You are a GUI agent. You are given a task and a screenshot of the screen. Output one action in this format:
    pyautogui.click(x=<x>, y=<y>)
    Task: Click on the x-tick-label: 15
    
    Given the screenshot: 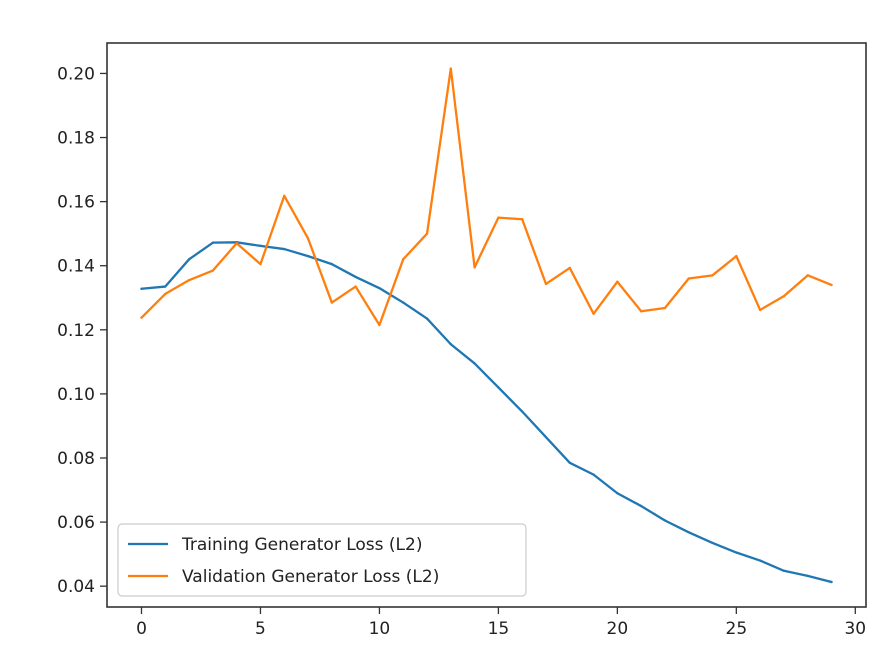 What is the action you would take?
    pyautogui.click(x=499, y=629)
    